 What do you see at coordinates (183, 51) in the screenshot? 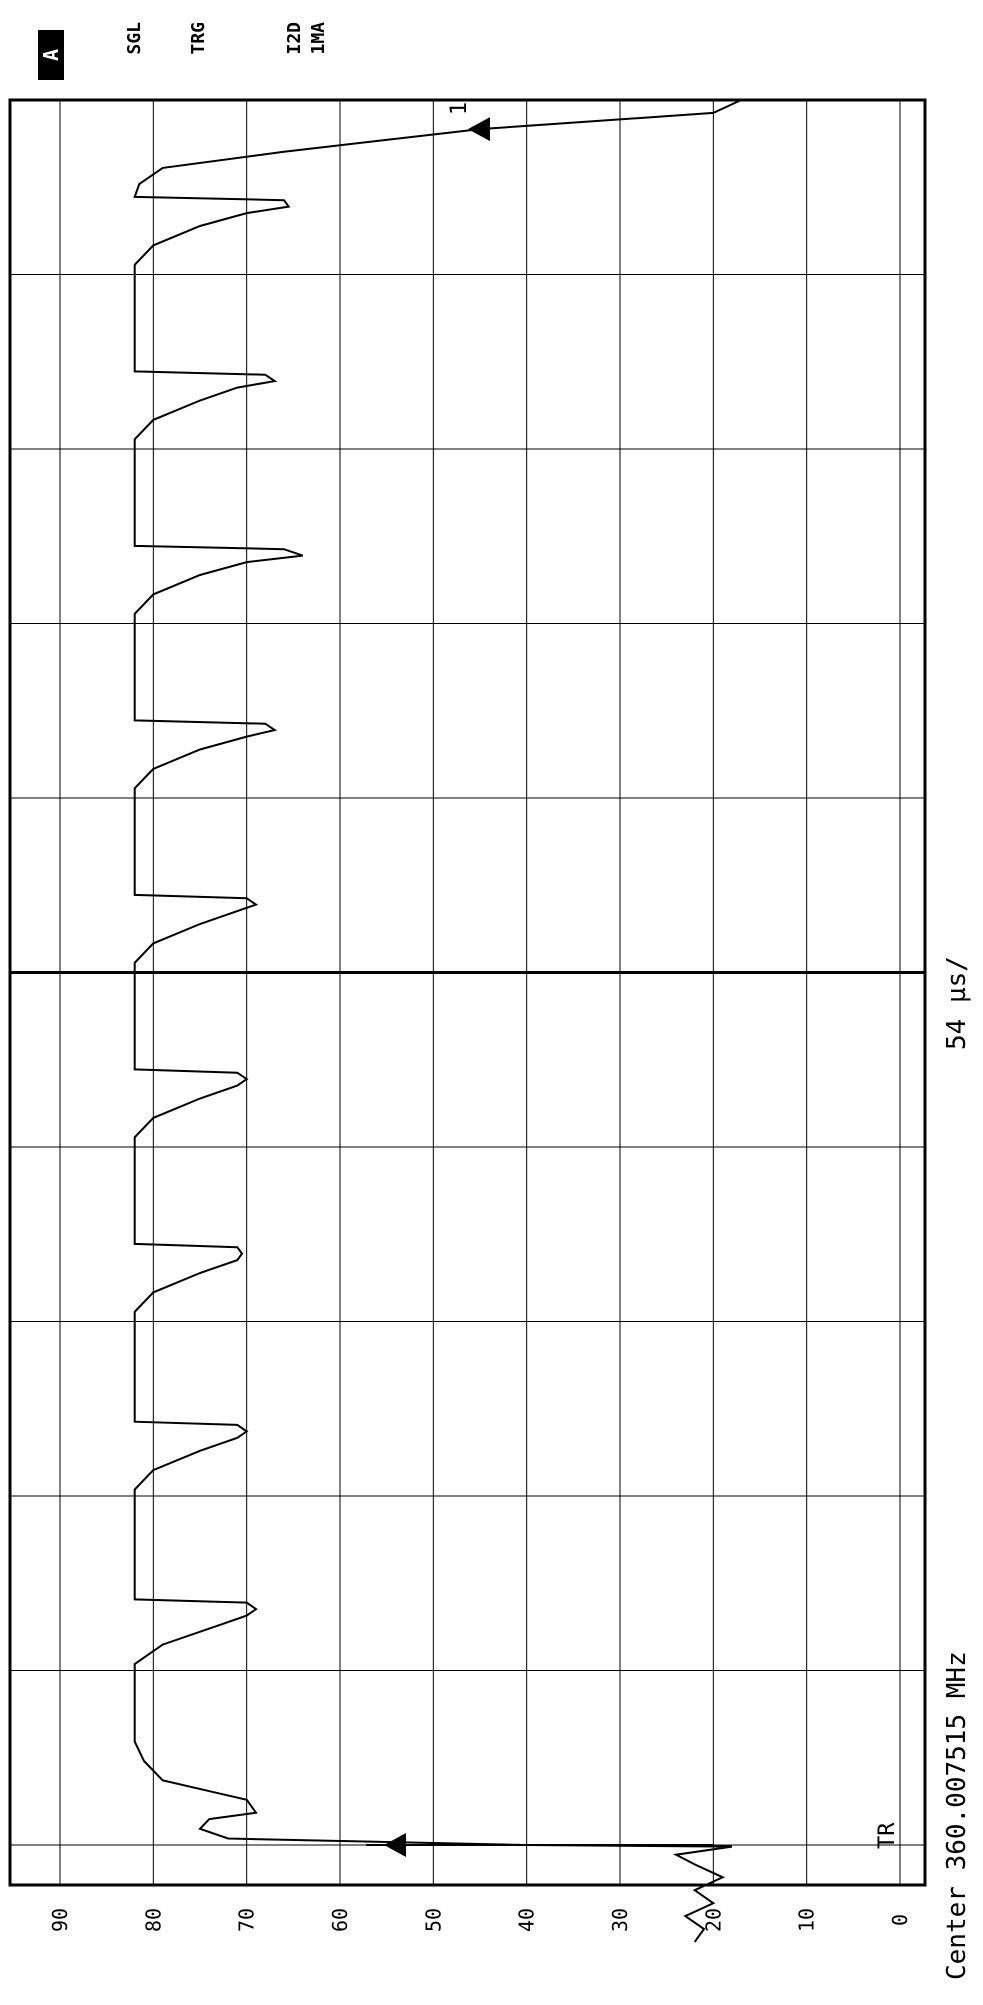
I see `status-header: A SGL TRG I2D 1MA` at bounding box center [183, 51].